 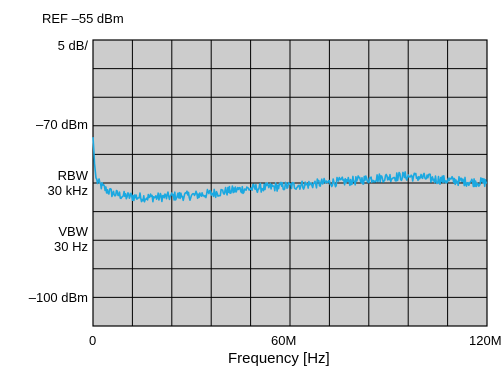 I want to click on scale-label: 5 dB/, so click(x=72, y=45).